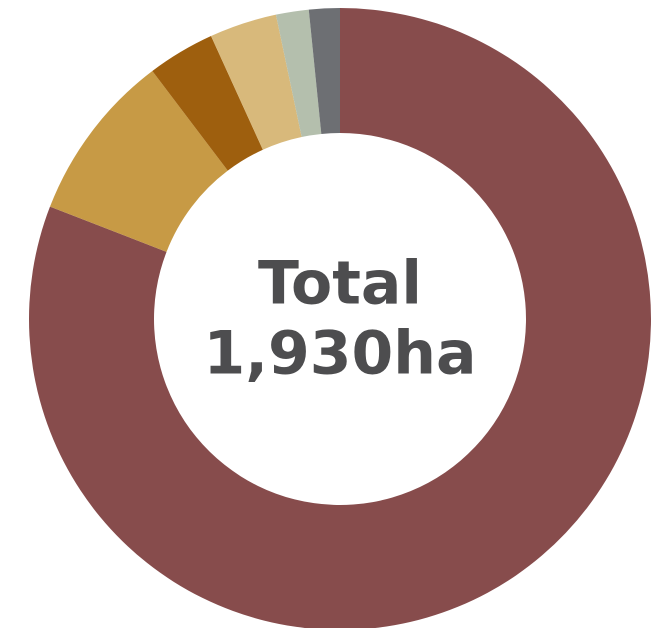 This screenshot has height=628, width=661. What do you see at coordinates (340, 354) in the screenshot?
I see `center-value: 1,930ha` at bounding box center [340, 354].